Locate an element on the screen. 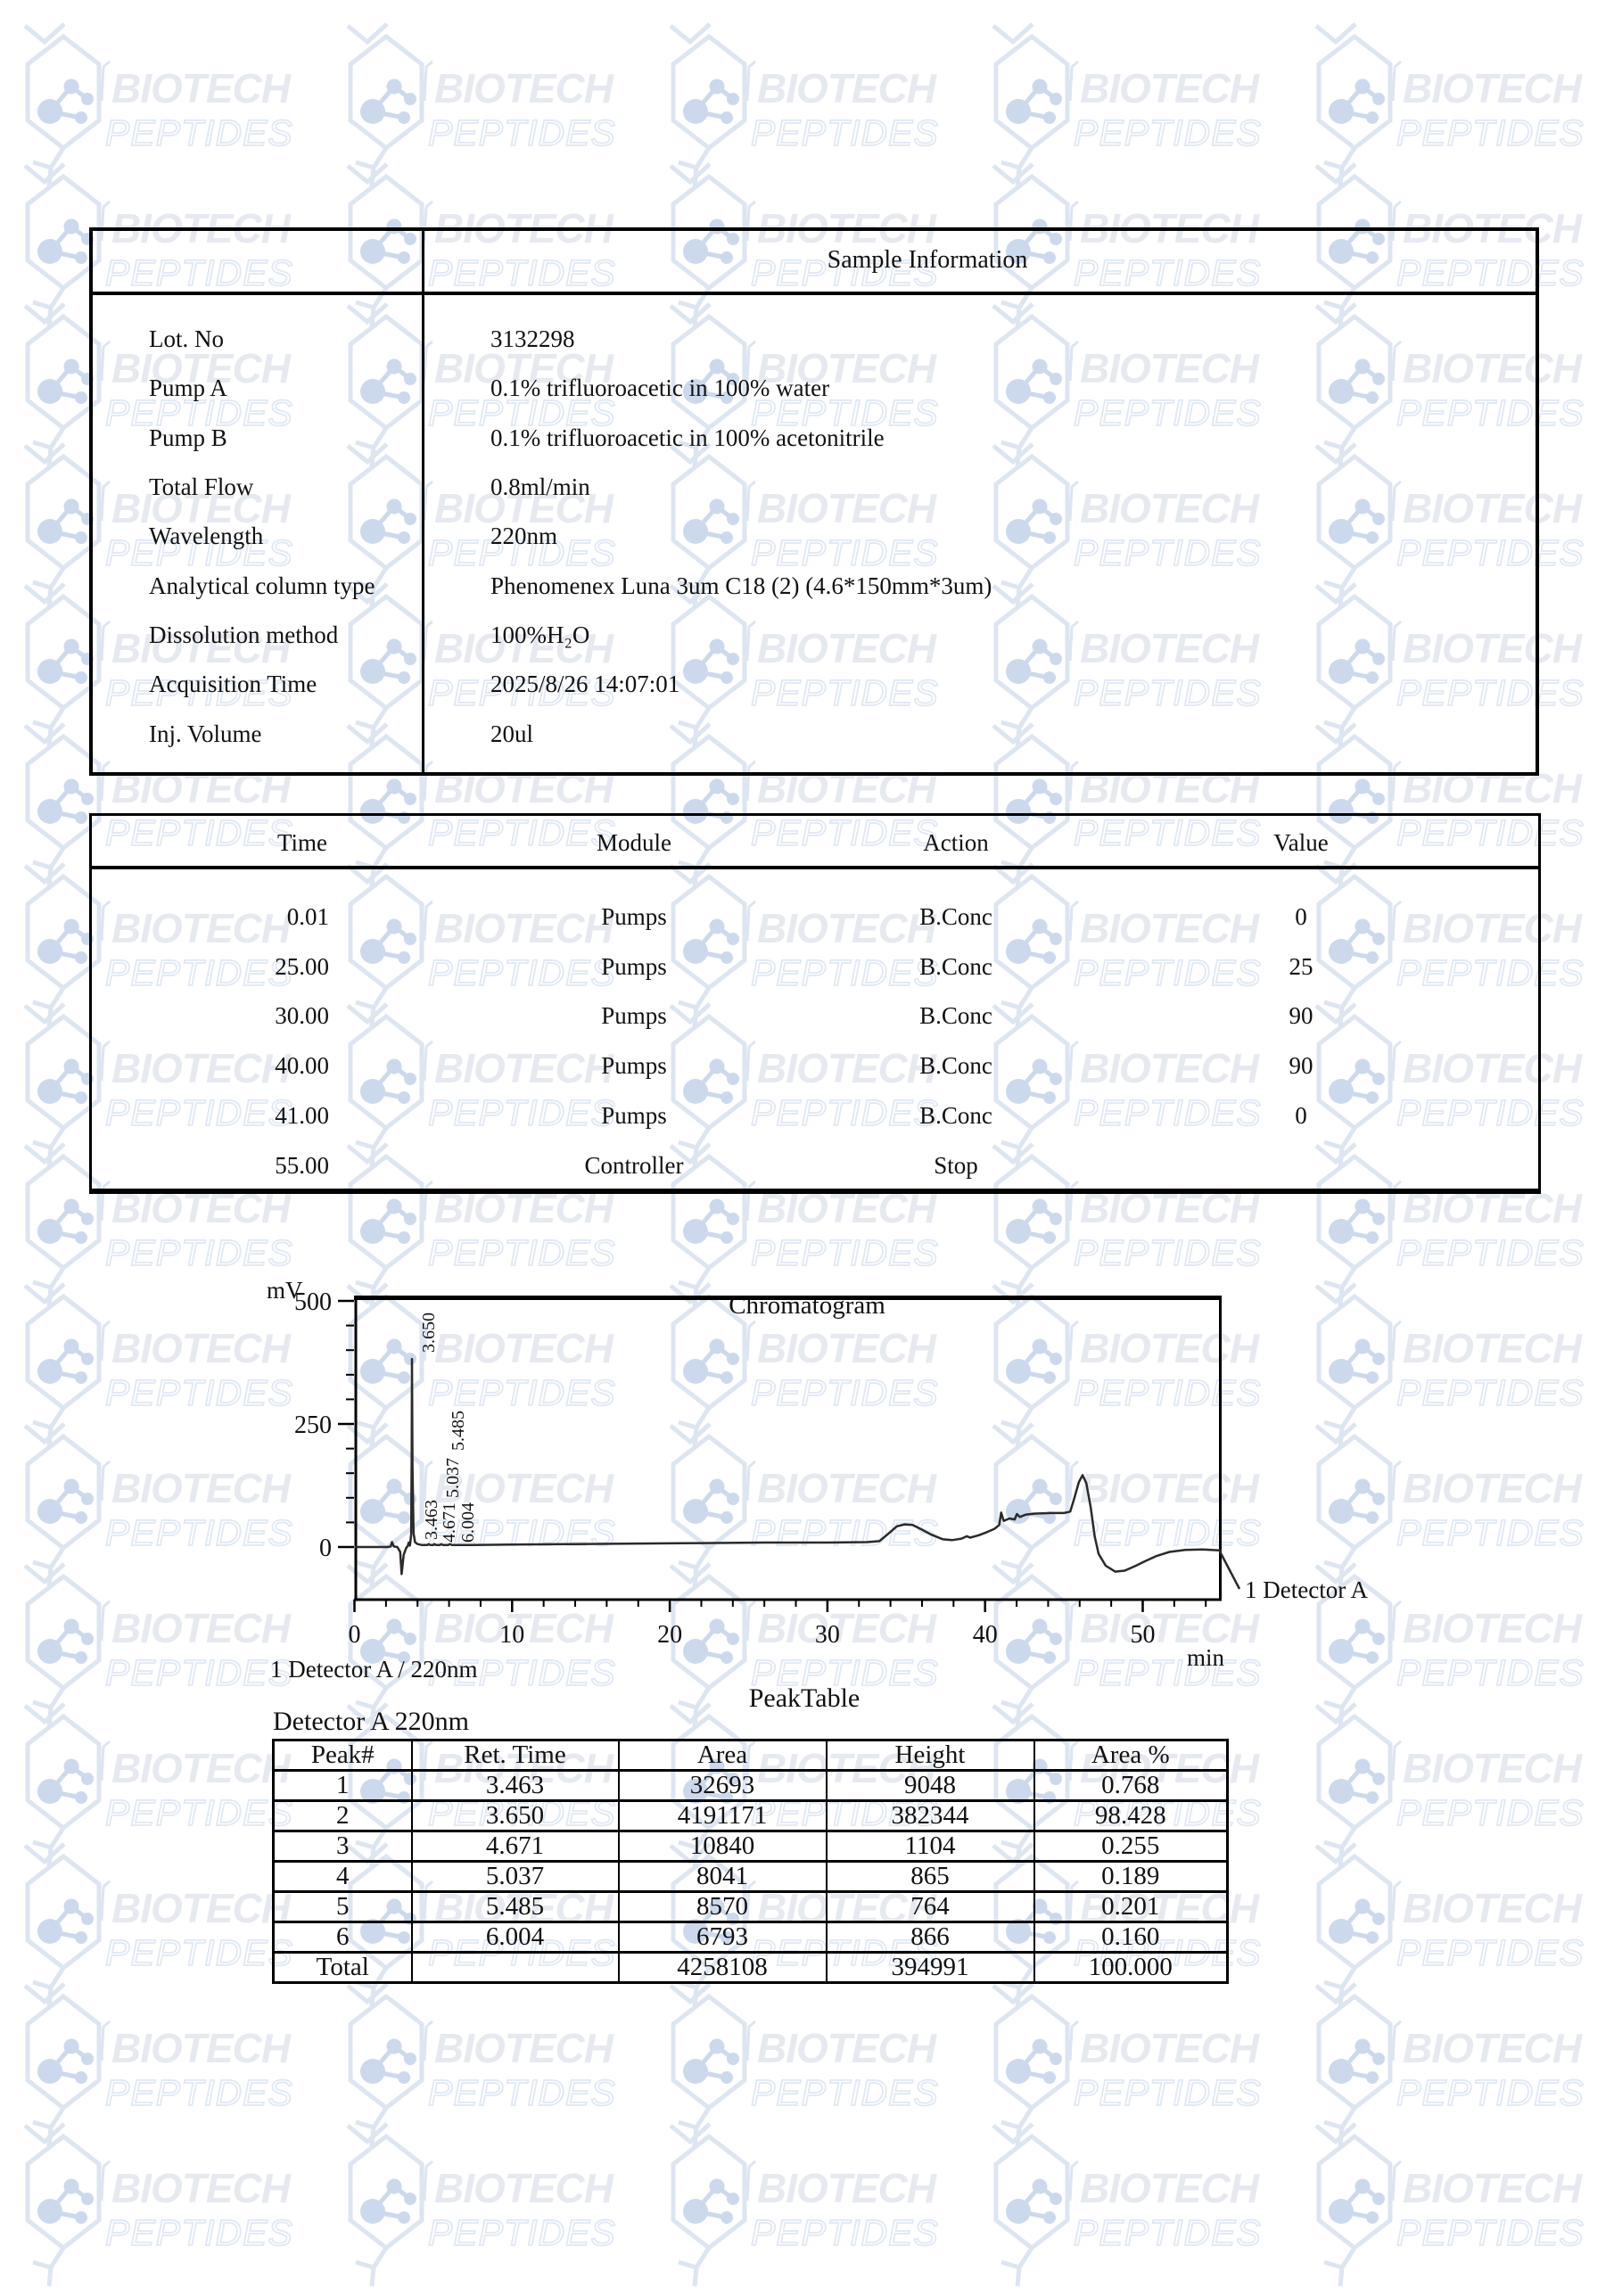  peak-table-cell: 866 is located at coordinates (930, 1937).